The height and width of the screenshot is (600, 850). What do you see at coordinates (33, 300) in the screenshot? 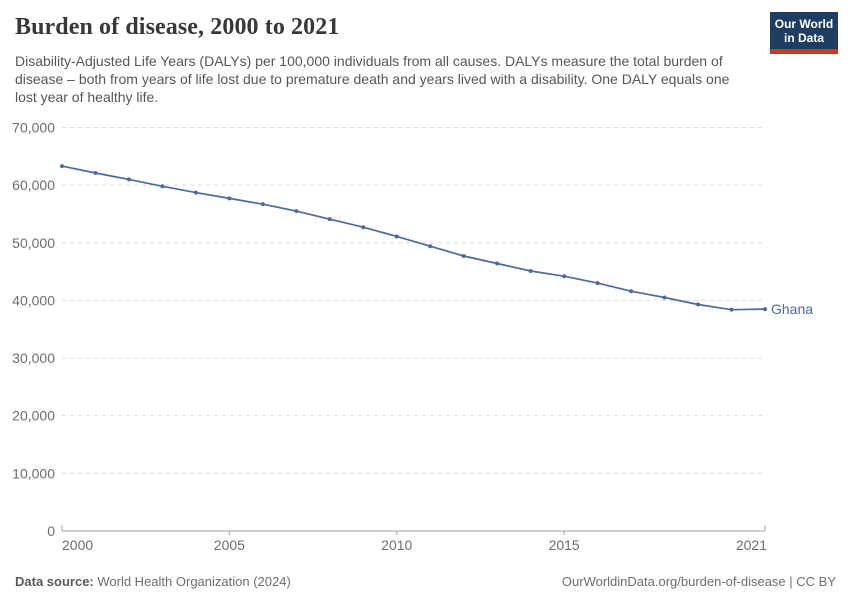
I see `y-axis-tick-label: 40,000` at bounding box center [33, 300].